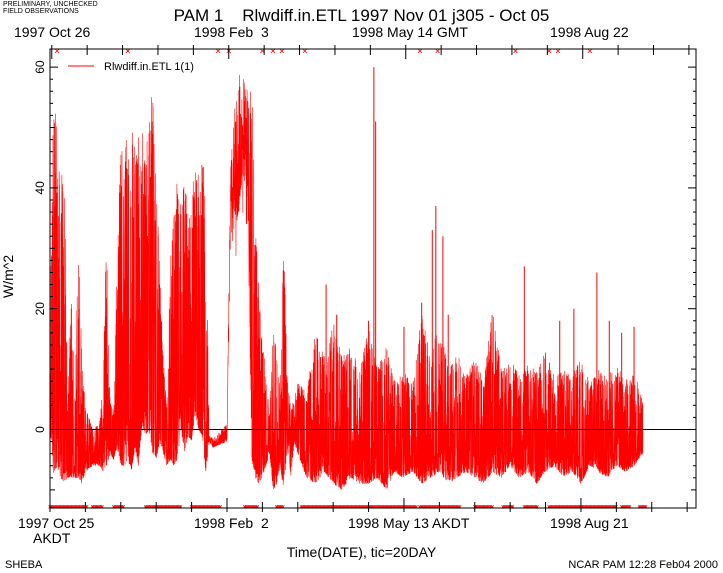 This screenshot has height=573, width=723. What do you see at coordinates (149, 67) in the screenshot?
I see `legend-label: Rlwdiff.in.ETL 1(1)` at bounding box center [149, 67].